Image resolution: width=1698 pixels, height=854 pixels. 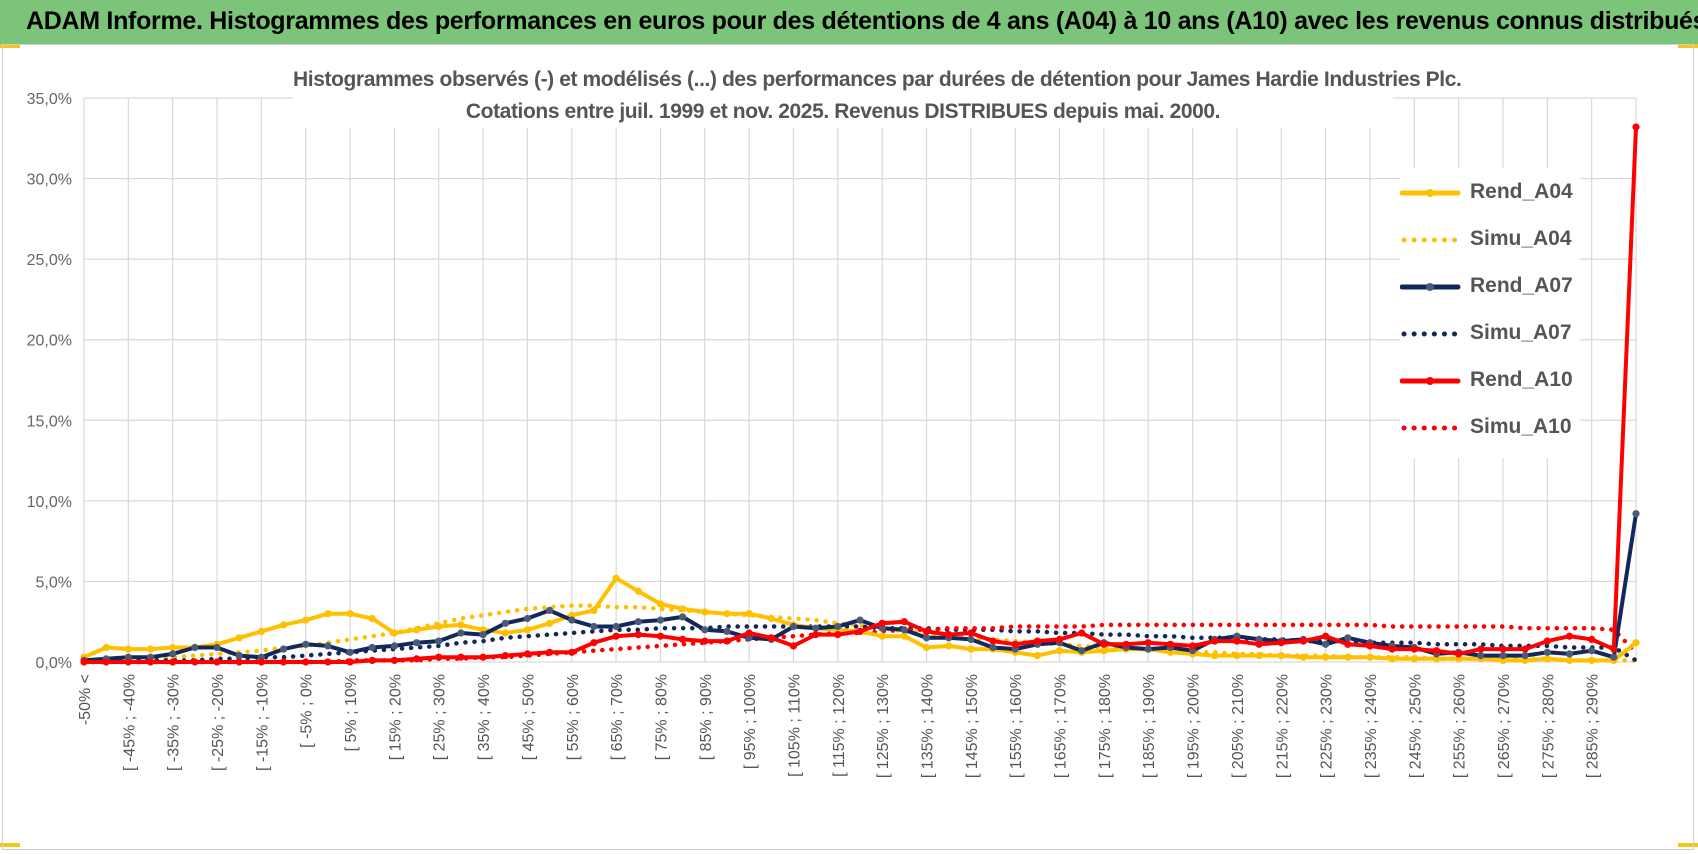 What do you see at coordinates (10, 845) in the screenshot?
I see `corner-mark-bottom-left` at bounding box center [10, 845].